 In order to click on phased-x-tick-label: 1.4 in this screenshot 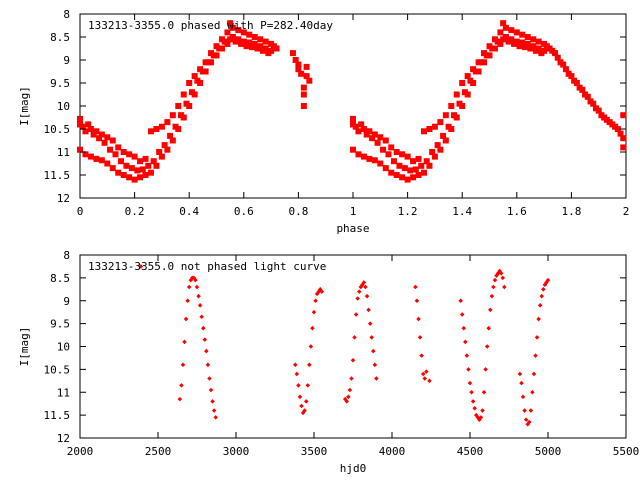, I will do `click(462, 211)`.